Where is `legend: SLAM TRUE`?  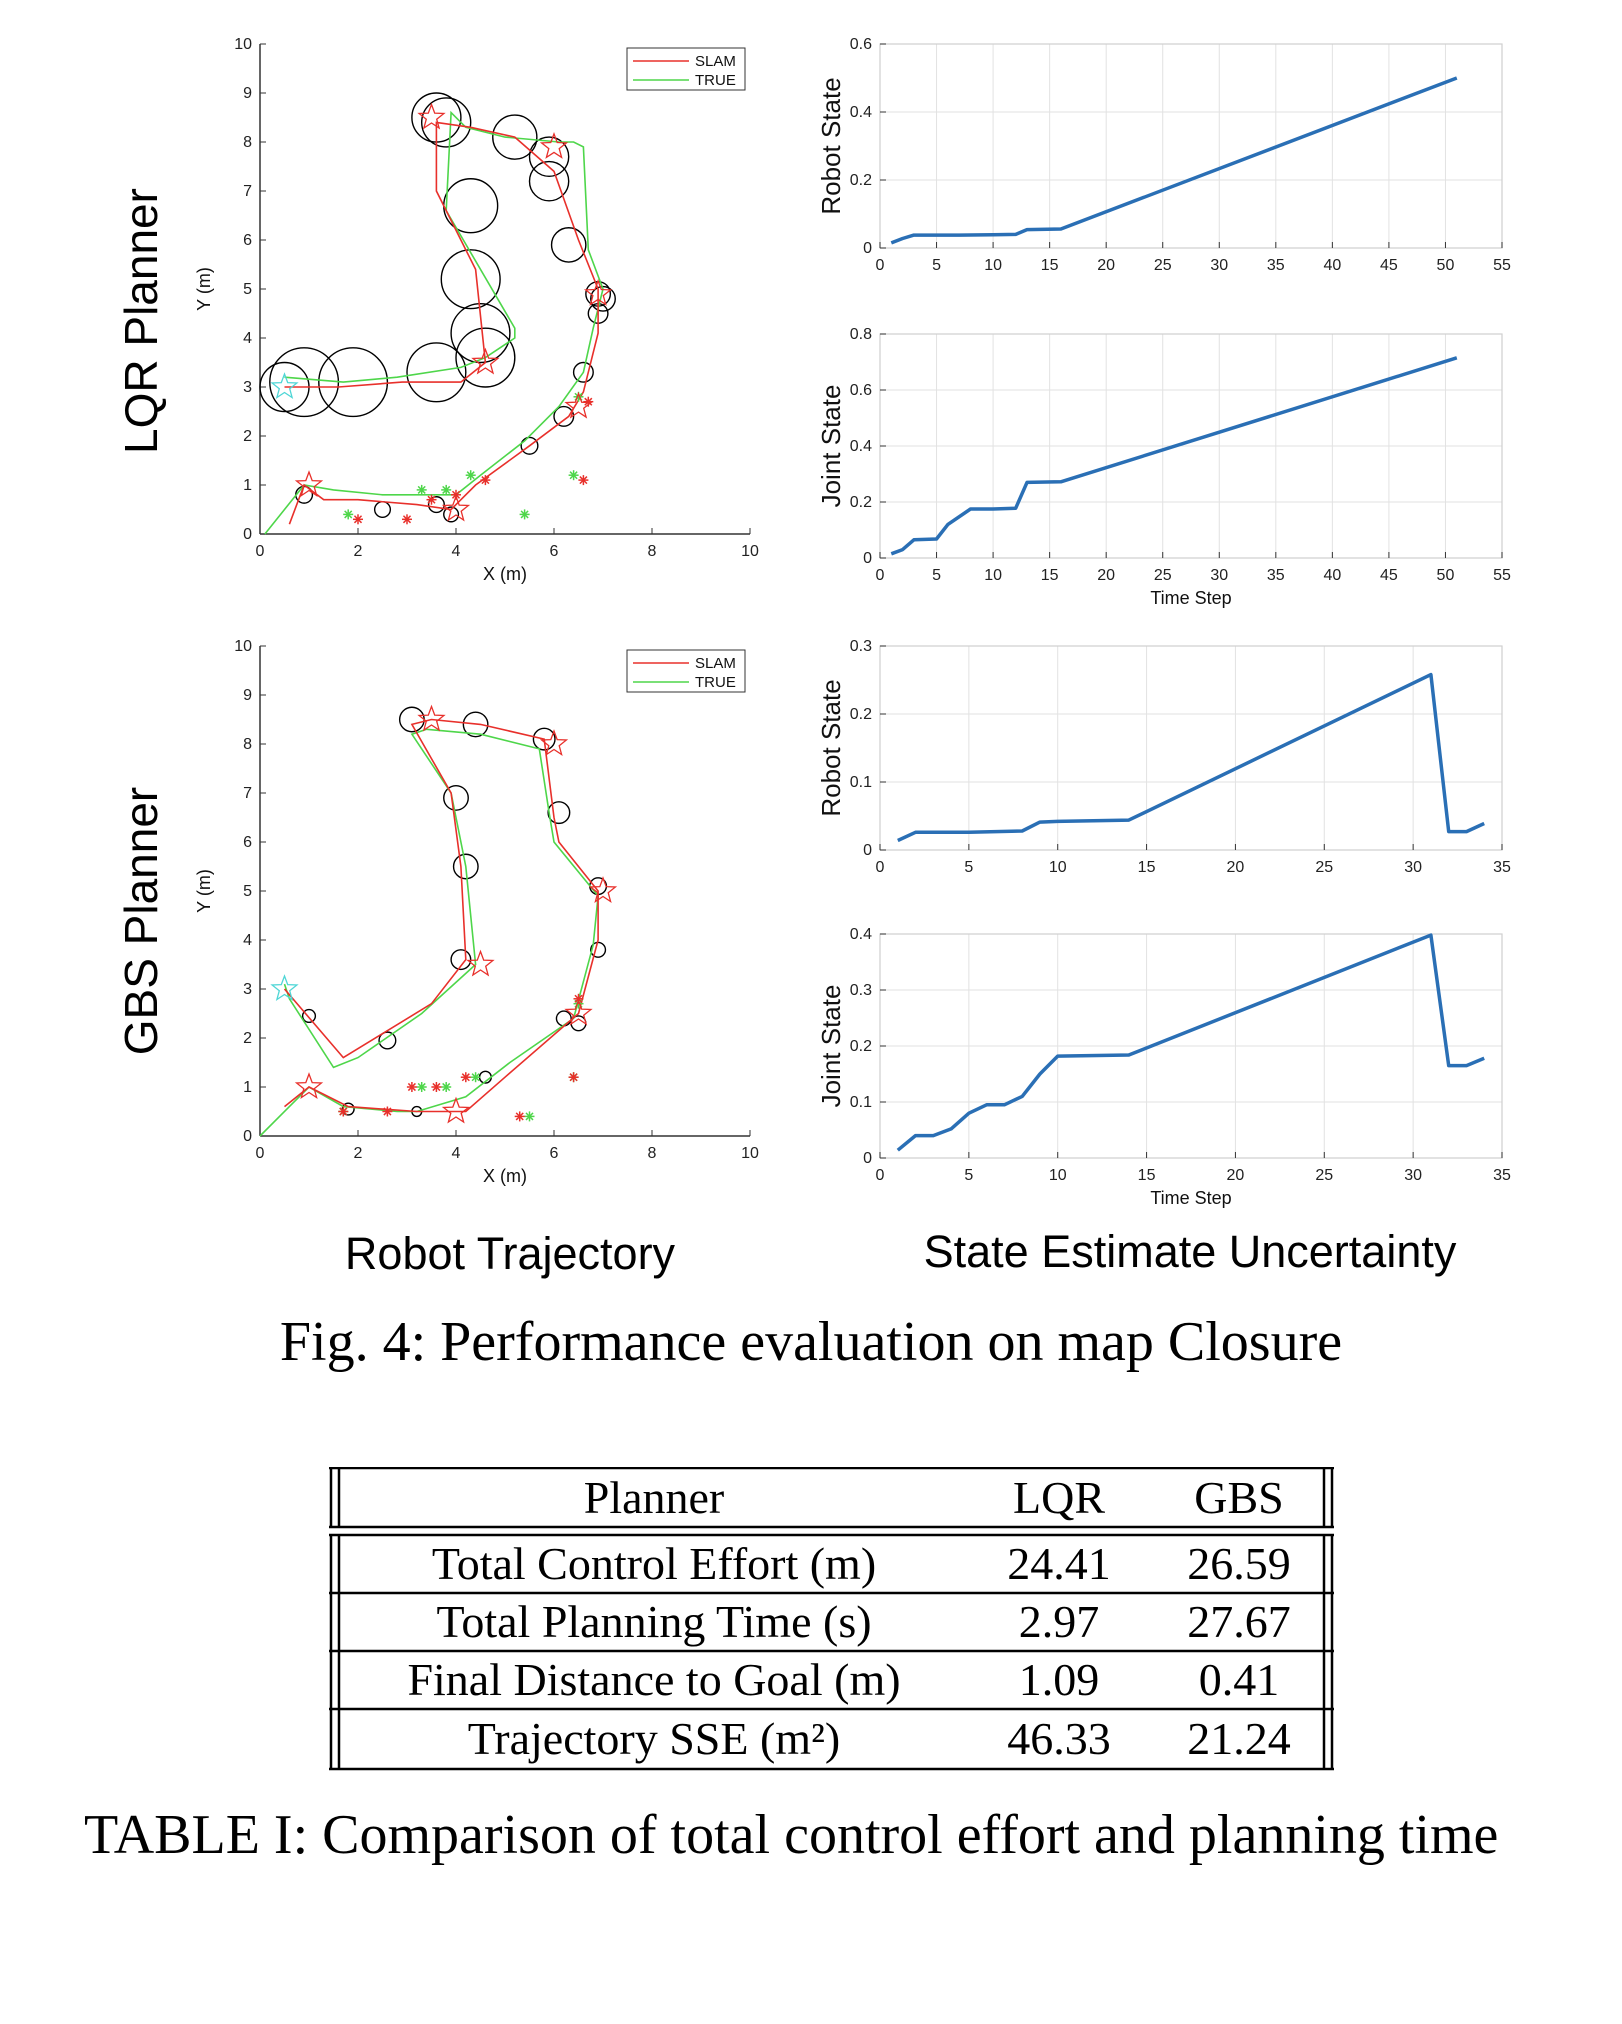
legend: SLAM TRUE is located at coordinates (686, 671).